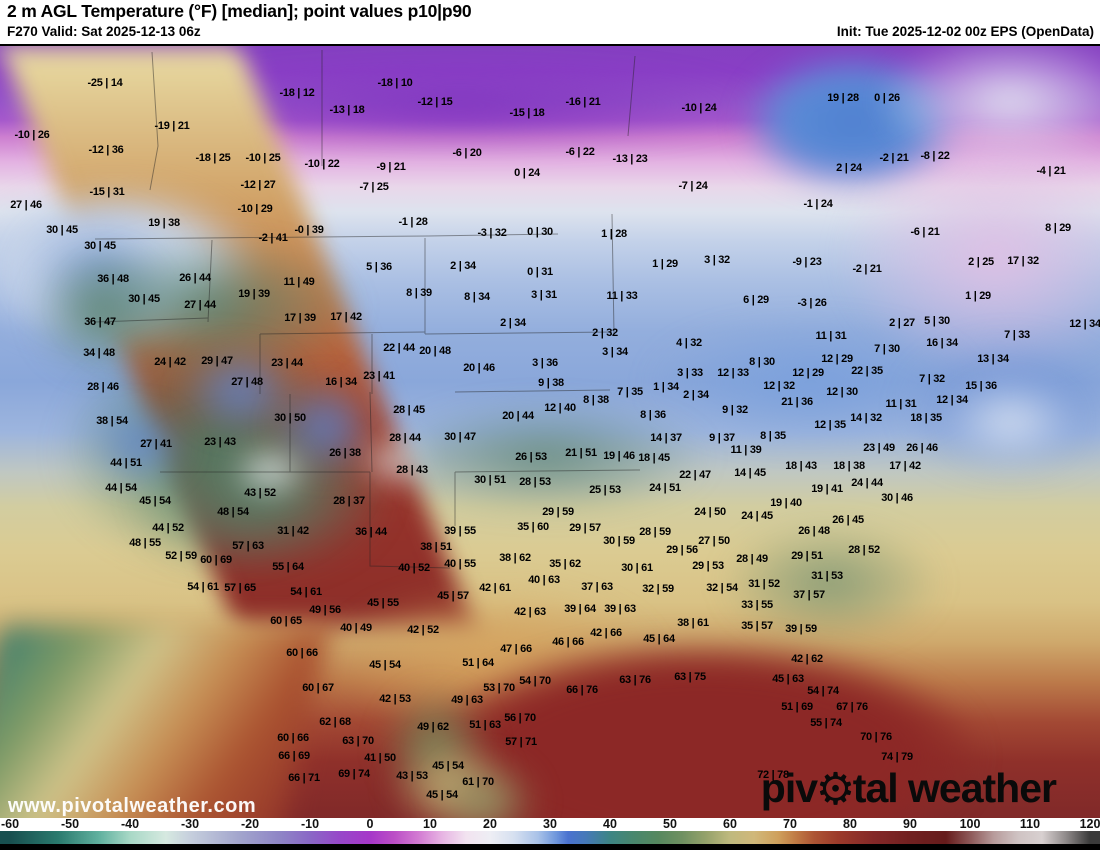 Image resolution: width=1100 pixels, height=850 pixels. I want to click on point-value: 24 | 44, so click(867, 483).